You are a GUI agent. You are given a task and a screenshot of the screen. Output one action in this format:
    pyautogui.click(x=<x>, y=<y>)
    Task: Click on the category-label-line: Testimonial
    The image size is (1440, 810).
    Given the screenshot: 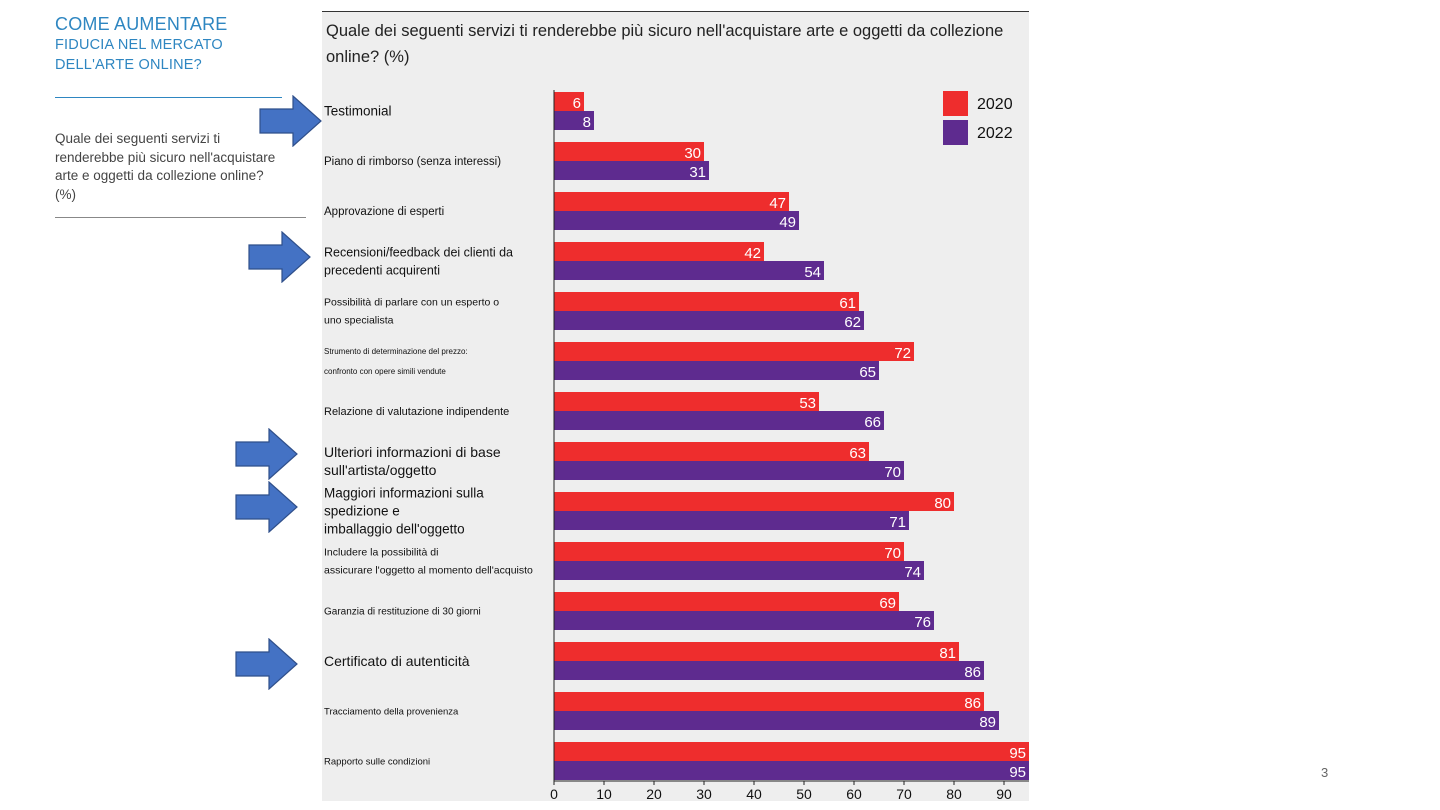 What is the action you would take?
    pyautogui.click(x=358, y=111)
    